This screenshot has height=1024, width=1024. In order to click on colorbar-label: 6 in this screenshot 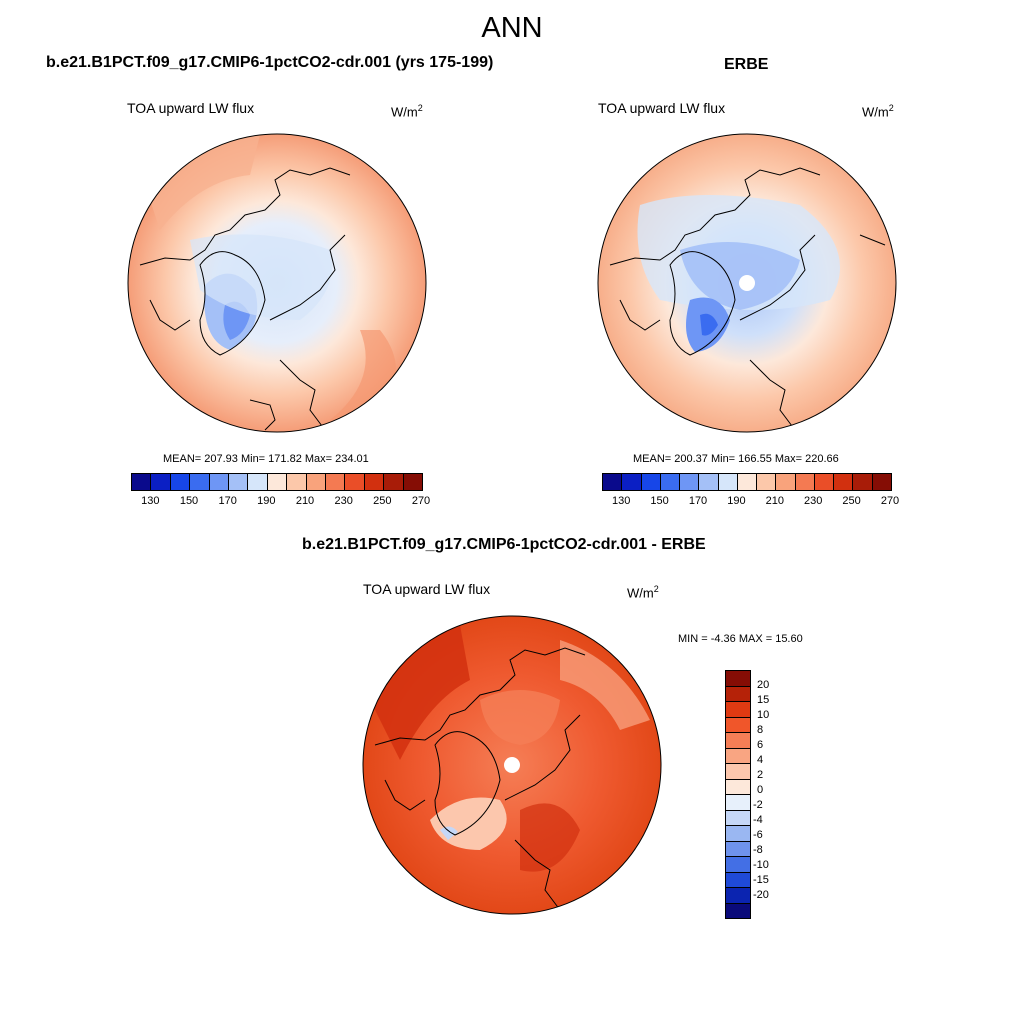, I will do `click(760, 745)`.